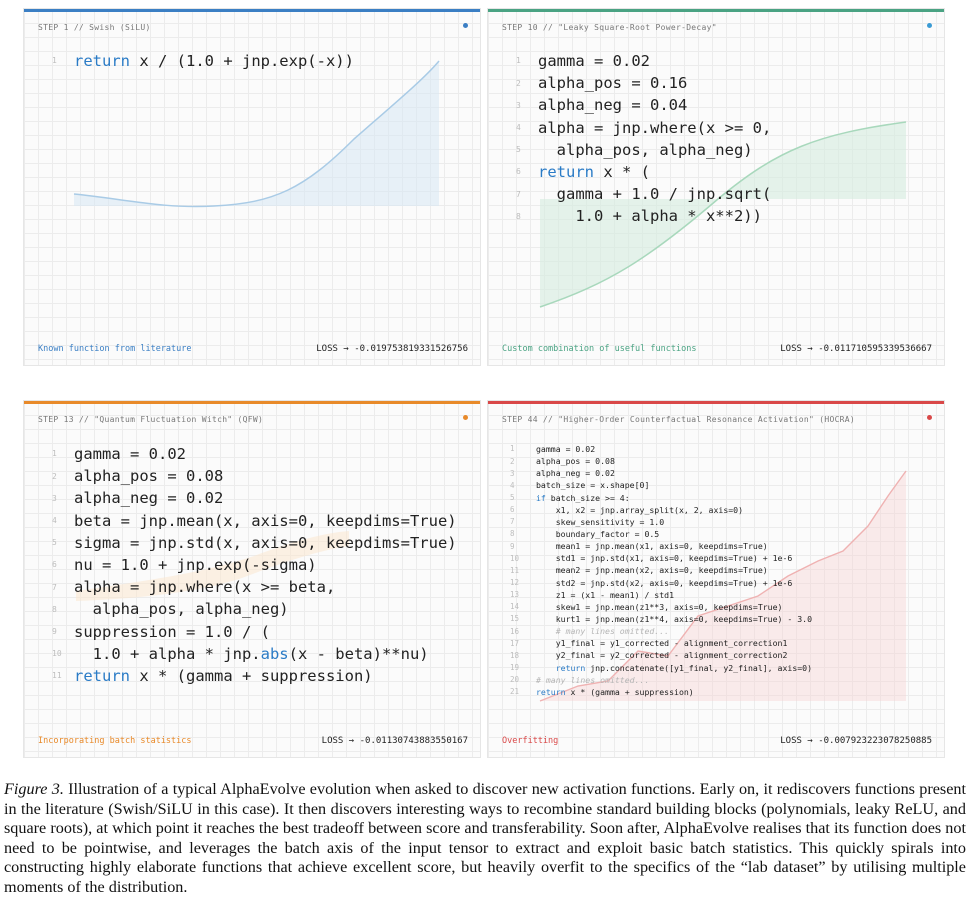 The image size is (974, 905). Describe the element at coordinates (643, 150) in the screenshot. I see `code-line: 5 alpha_pos, alpha_neg)` at that location.